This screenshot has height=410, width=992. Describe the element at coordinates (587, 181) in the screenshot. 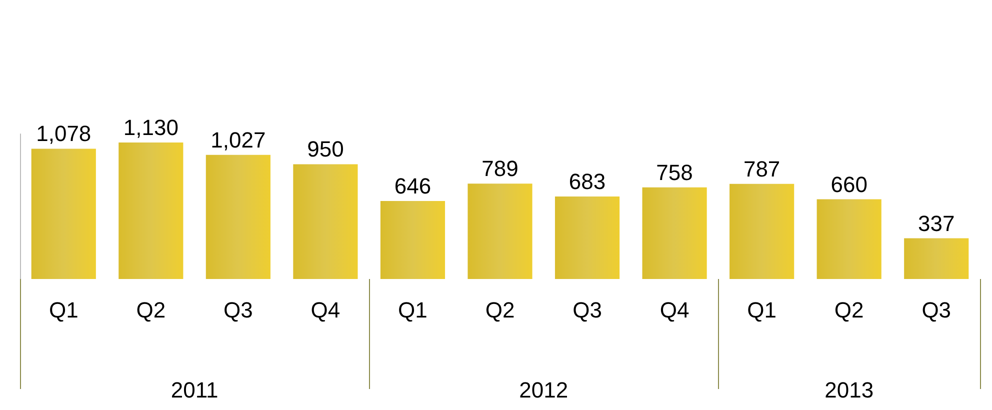

I see `data-label: 683` at that location.